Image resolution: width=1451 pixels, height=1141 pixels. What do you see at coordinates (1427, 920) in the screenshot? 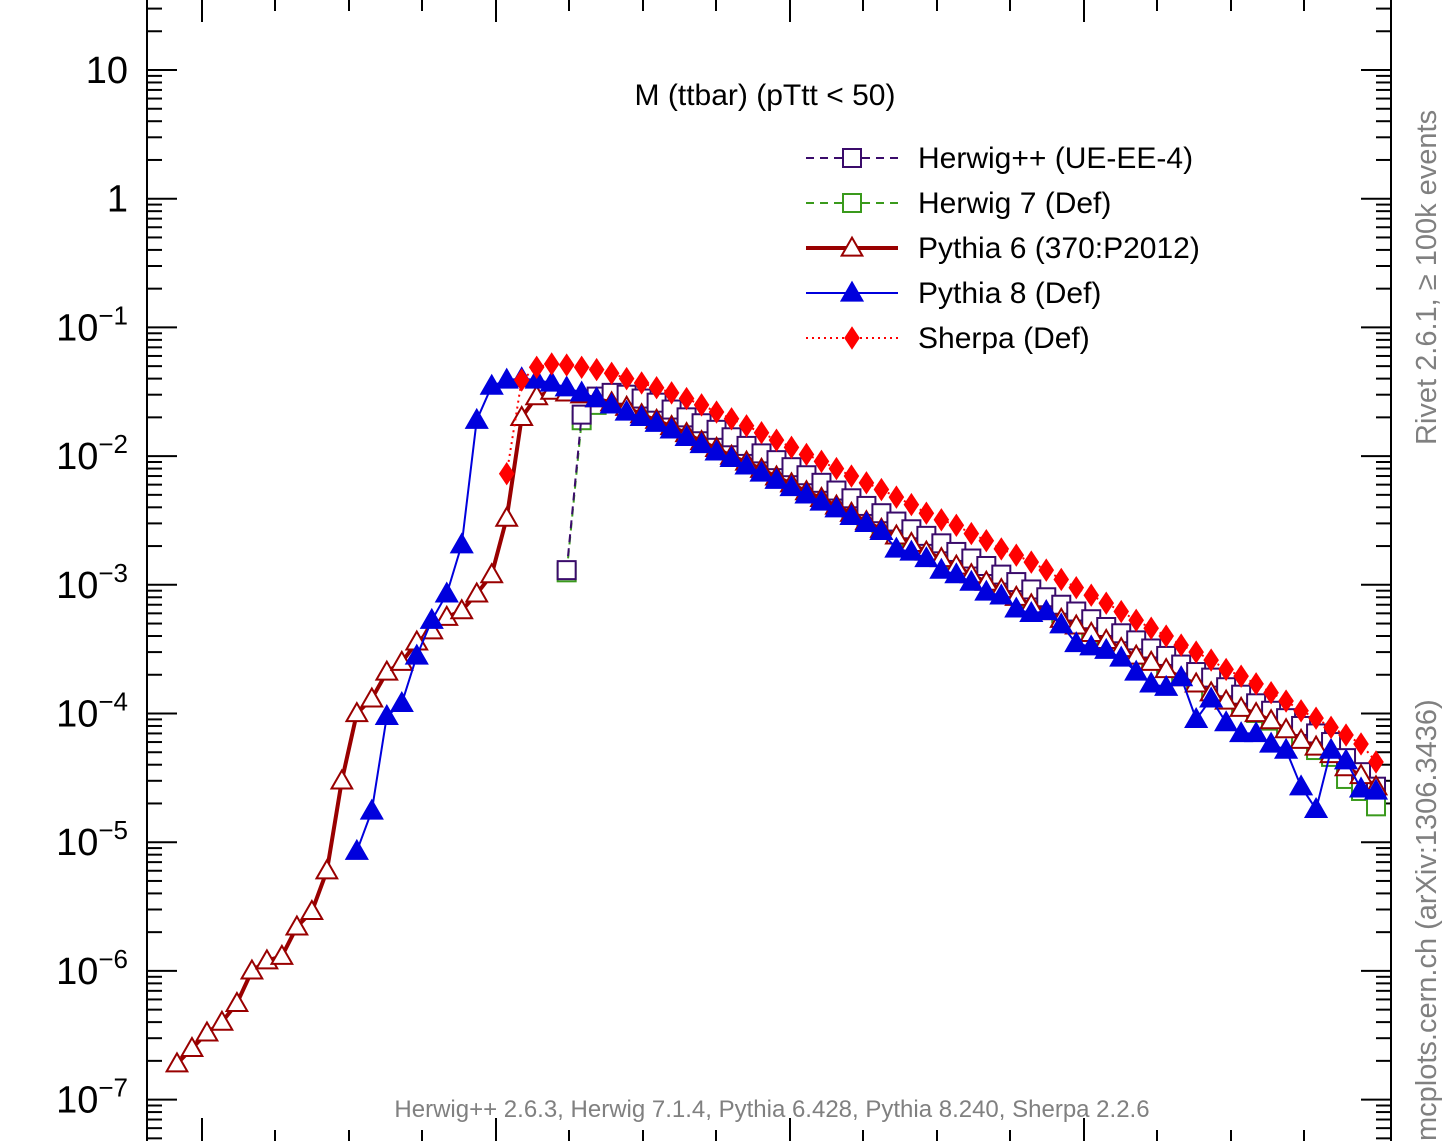
I see `mcplots-source-note: mcplots.cern.ch (arXiv:1306.3436)` at bounding box center [1427, 920].